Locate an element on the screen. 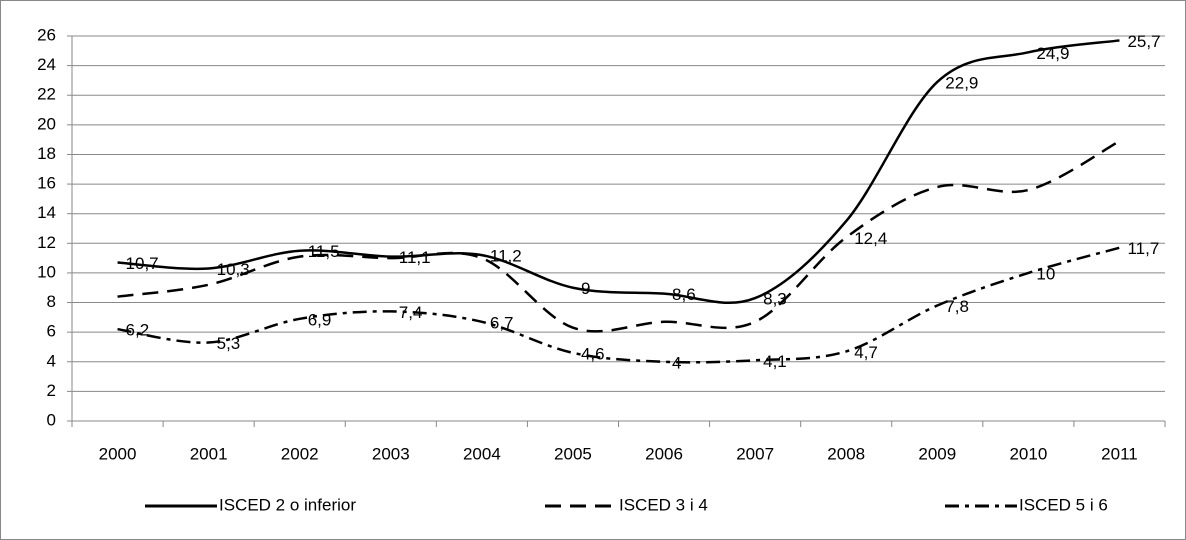 The height and width of the screenshot is (540, 1186). legend-label: ISCED 2 o inferior is located at coordinates (287, 504).